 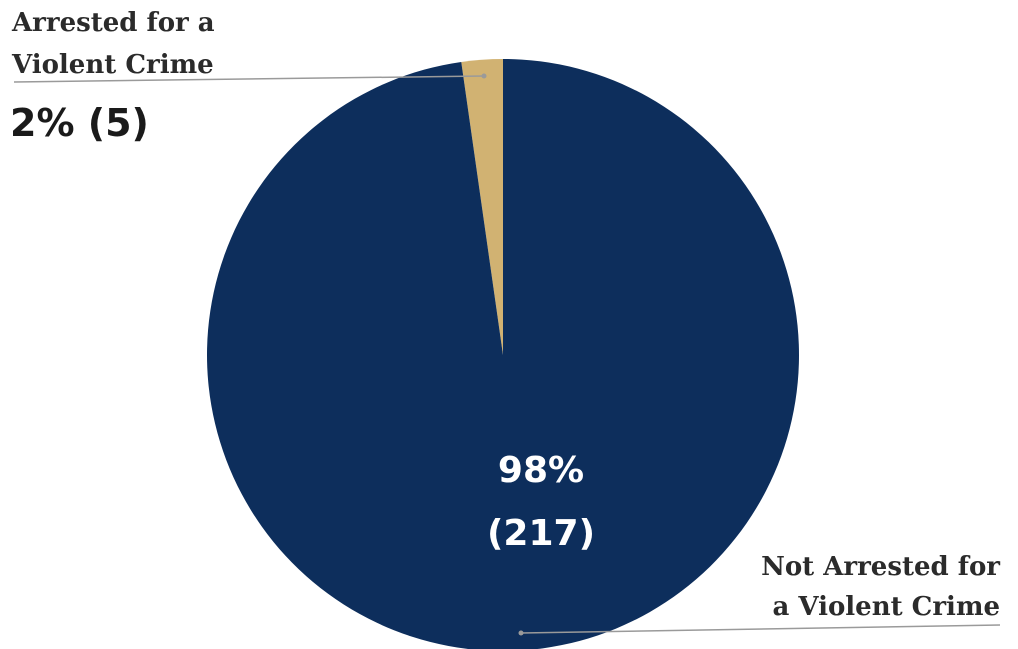 I want to click on percent-label-arrested: 2% (5), so click(x=79, y=123).